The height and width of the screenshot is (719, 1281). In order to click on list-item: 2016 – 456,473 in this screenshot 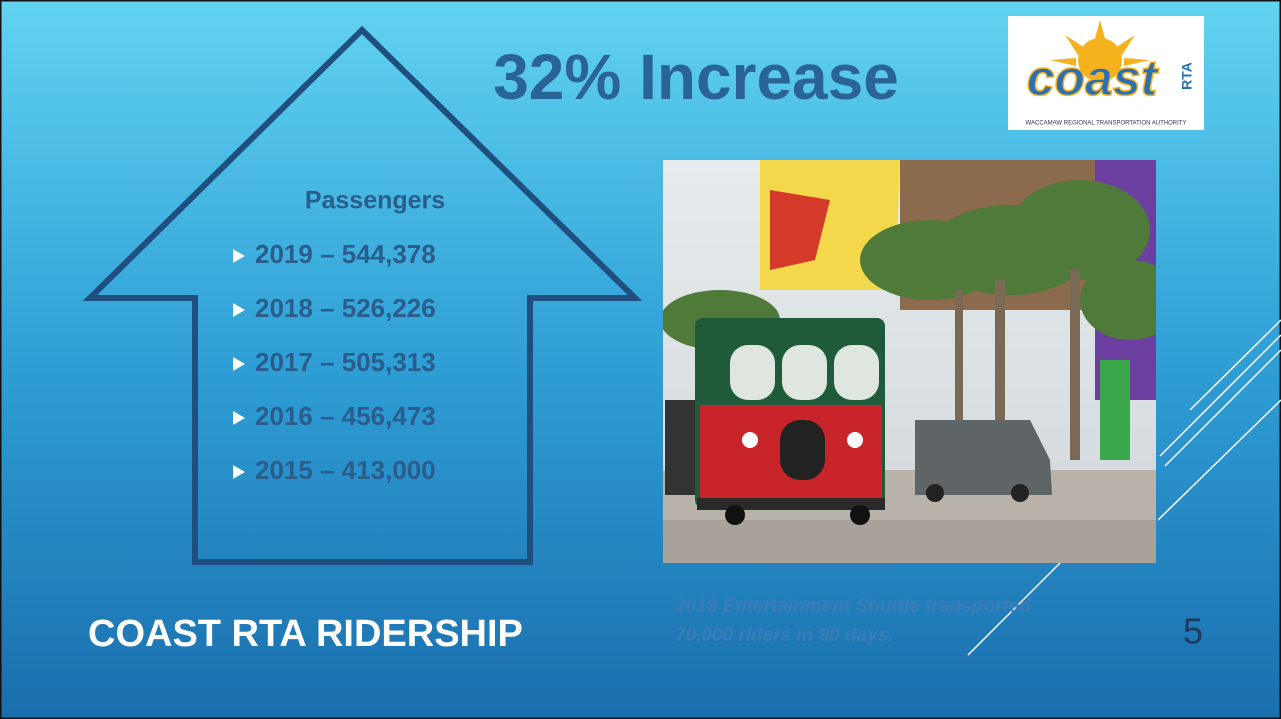, I will do `click(345, 416)`.